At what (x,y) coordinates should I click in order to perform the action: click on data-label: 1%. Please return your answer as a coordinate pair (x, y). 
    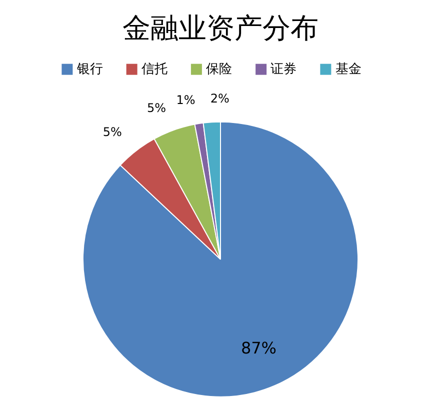
    Looking at the image, I should click on (186, 100).